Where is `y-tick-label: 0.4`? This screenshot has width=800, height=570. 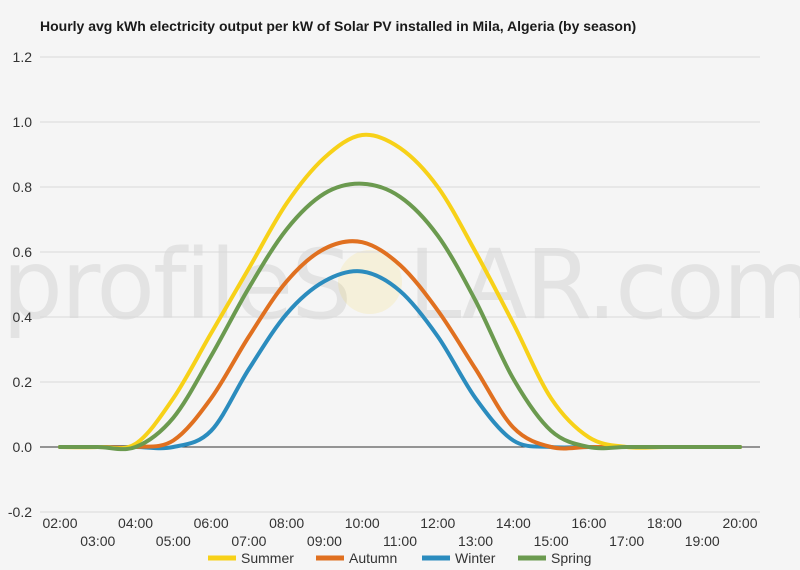
y-tick-label: 0.4 is located at coordinates (23, 317).